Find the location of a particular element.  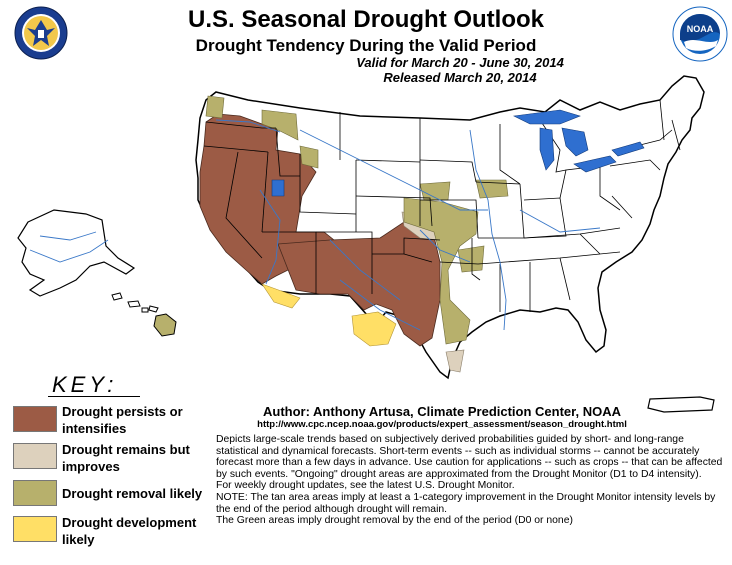

legend-swatch-improves is located at coordinates (35, 456).